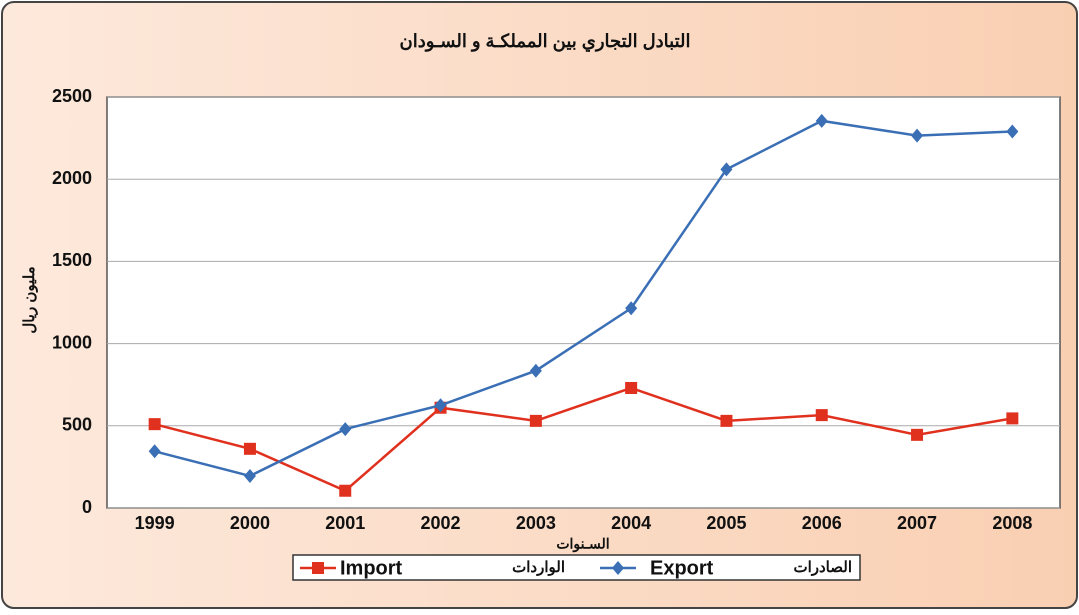 The image size is (1079, 615). What do you see at coordinates (583, 439) in the screenshot?
I see `series-line` at bounding box center [583, 439].